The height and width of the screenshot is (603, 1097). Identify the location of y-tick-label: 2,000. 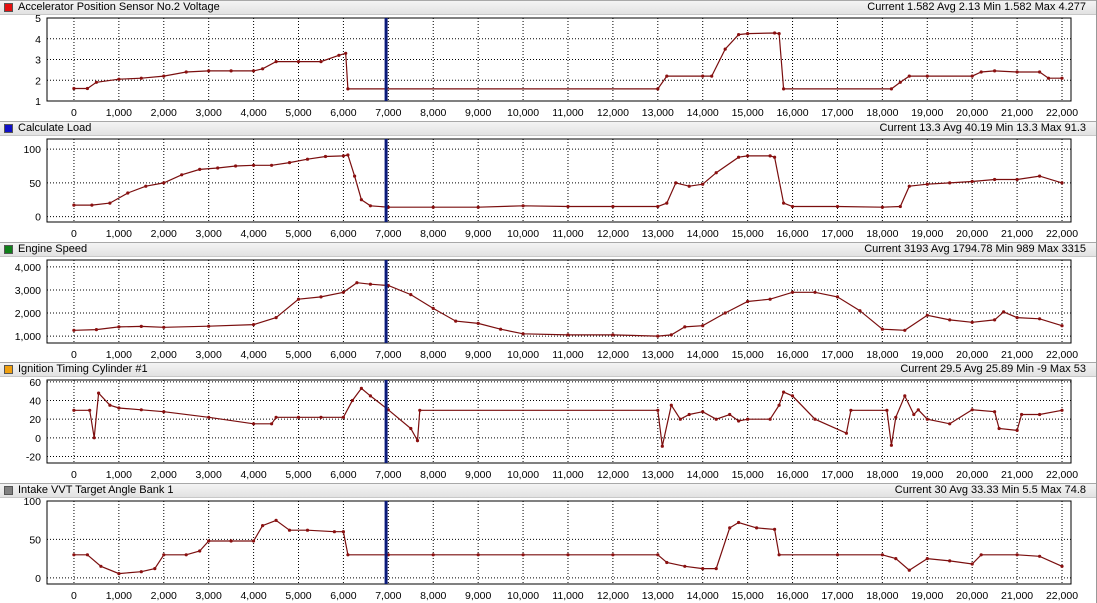
(28, 314).